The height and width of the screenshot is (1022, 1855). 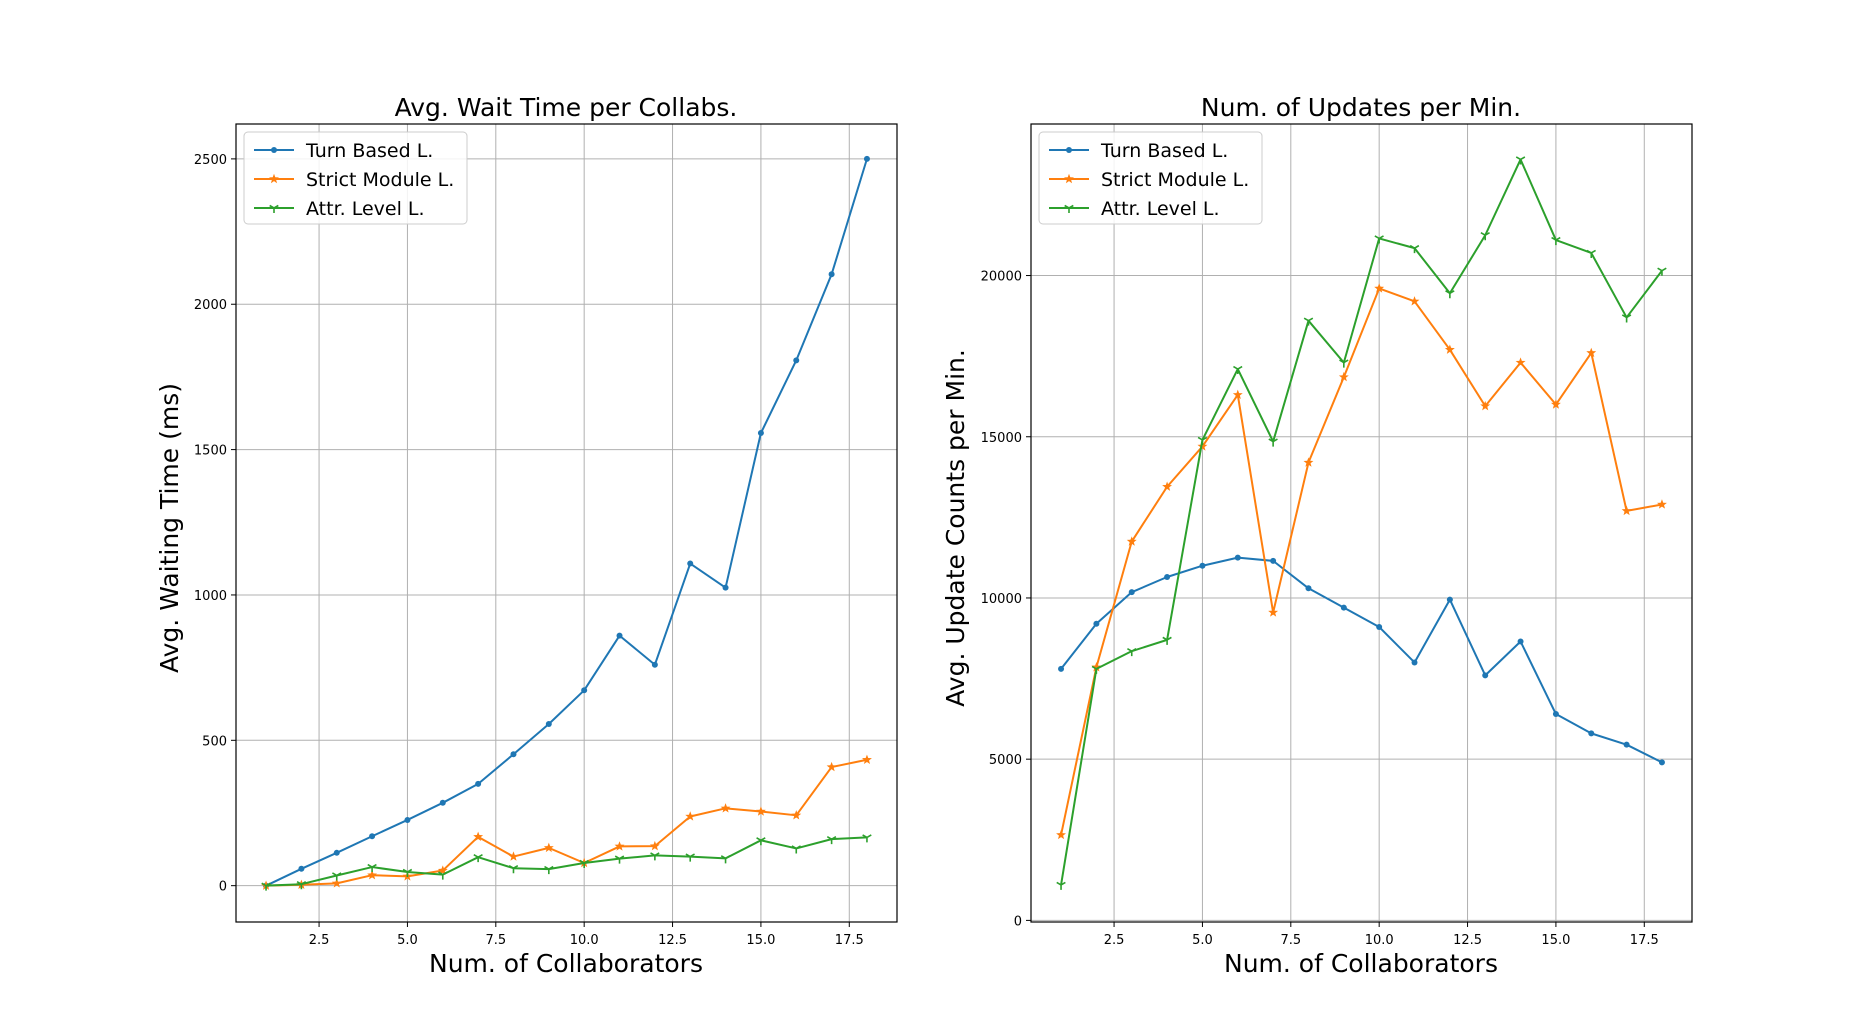 I want to click on x-tick-label: 10.0, so click(x=584, y=940).